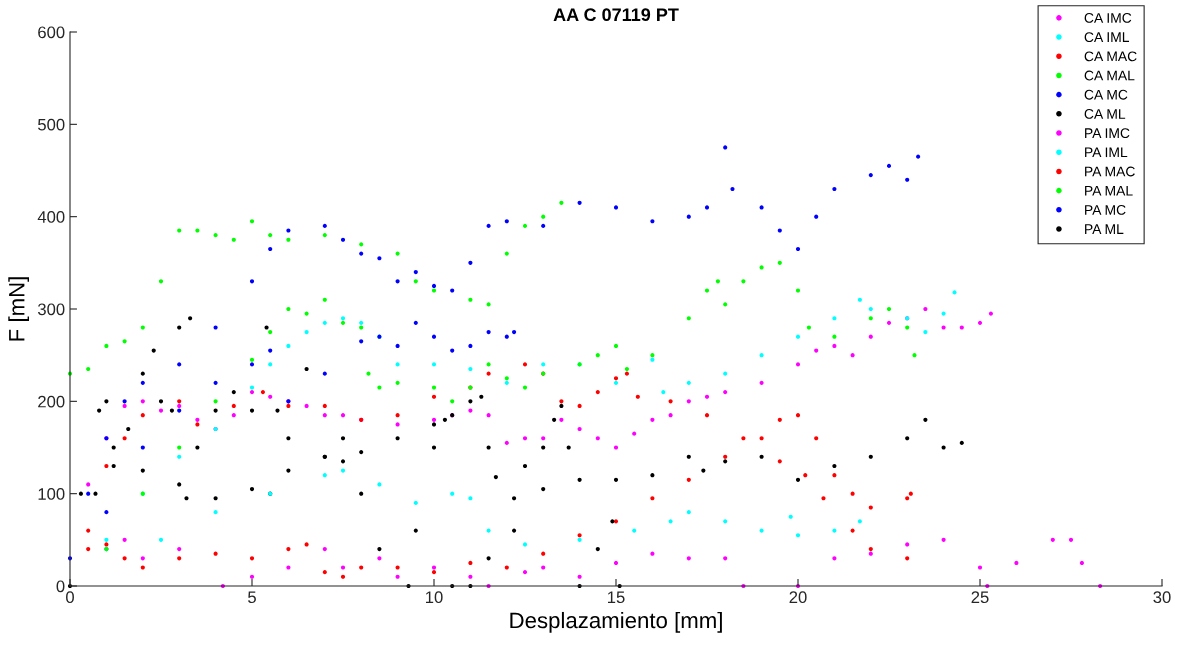 The image size is (1180, 651). Describe the element at coordinates (1106, 152) in the screenshot. I see `legend-label: PA IML` at that location.